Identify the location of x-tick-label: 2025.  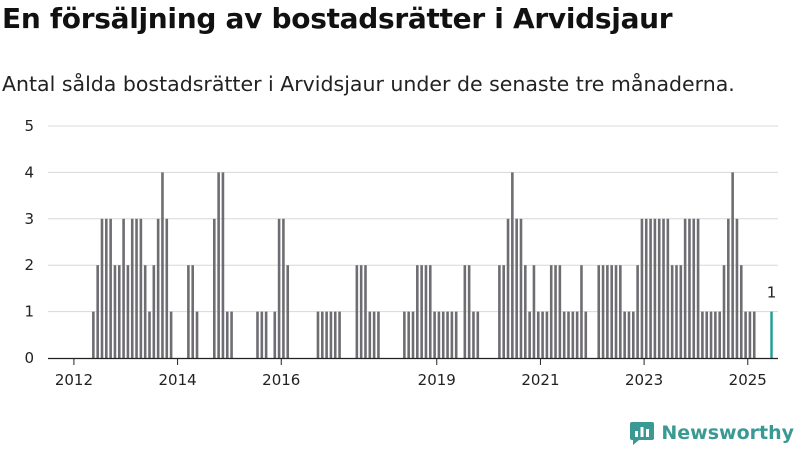
(748, 380).